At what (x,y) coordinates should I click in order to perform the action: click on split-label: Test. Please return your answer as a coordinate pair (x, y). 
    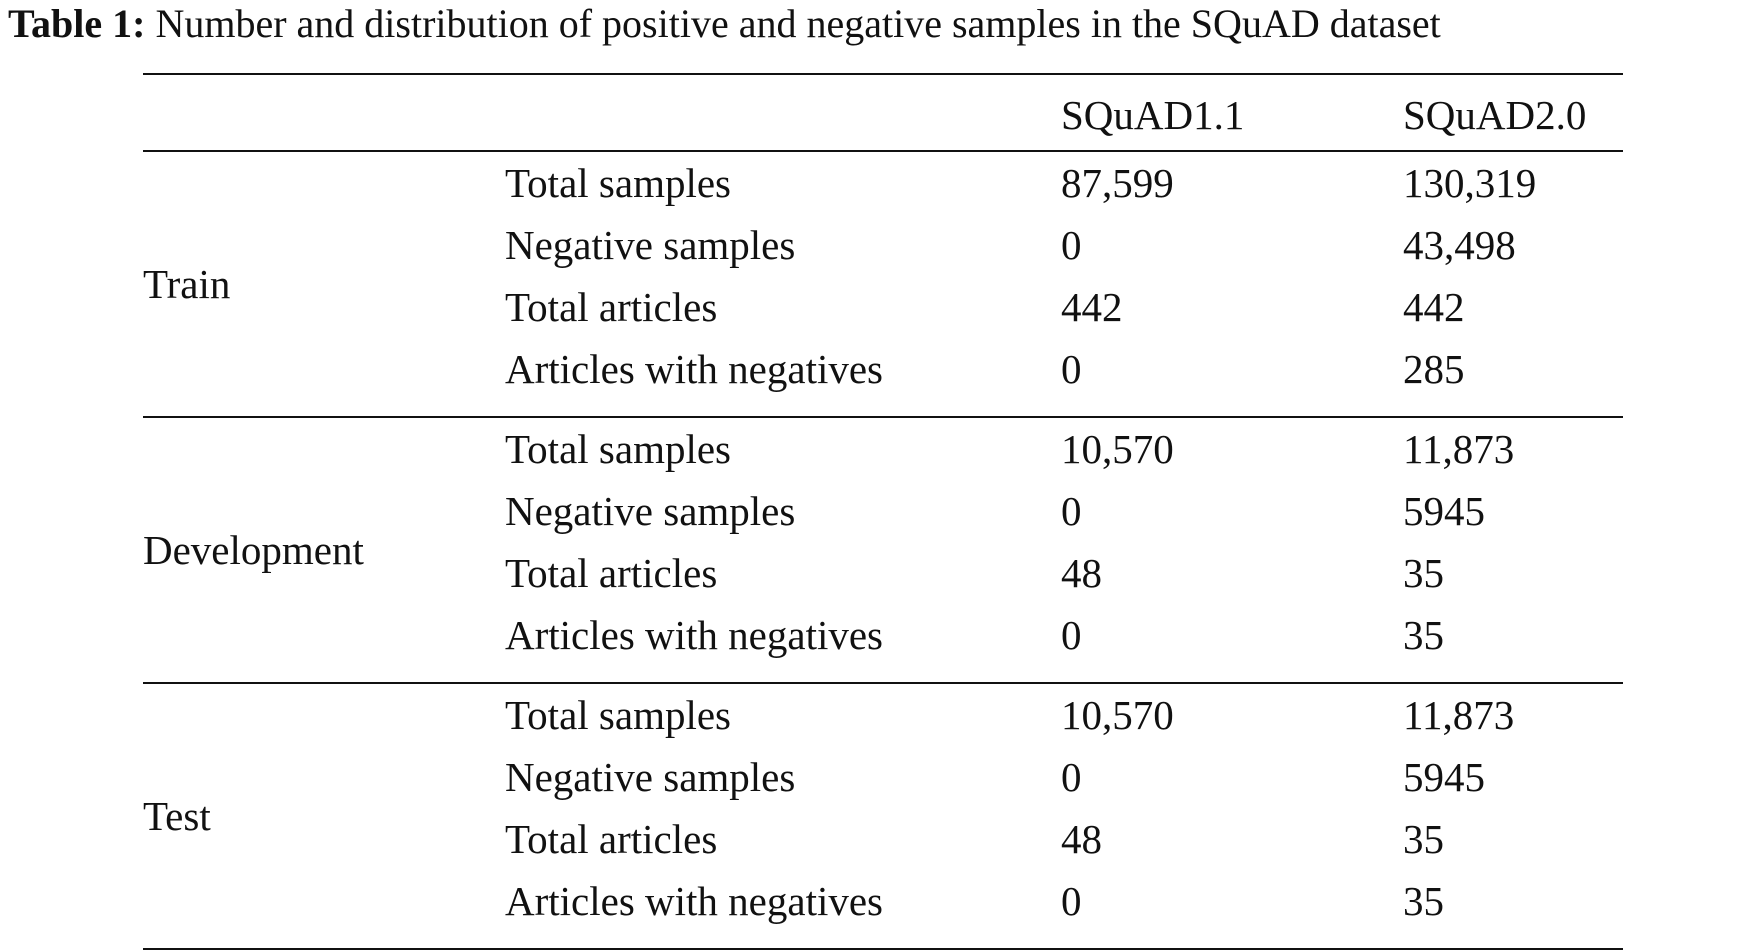
    Looking at the image, I should click on (177, 816).